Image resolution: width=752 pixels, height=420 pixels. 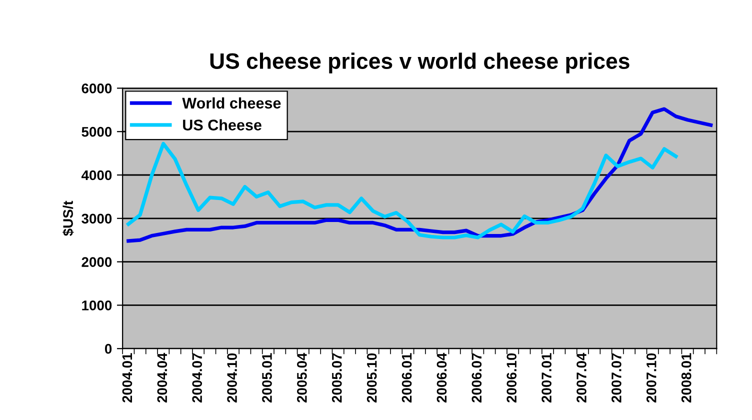 I want to click on y-tick-label: 3000, so click(x=97, y=219).